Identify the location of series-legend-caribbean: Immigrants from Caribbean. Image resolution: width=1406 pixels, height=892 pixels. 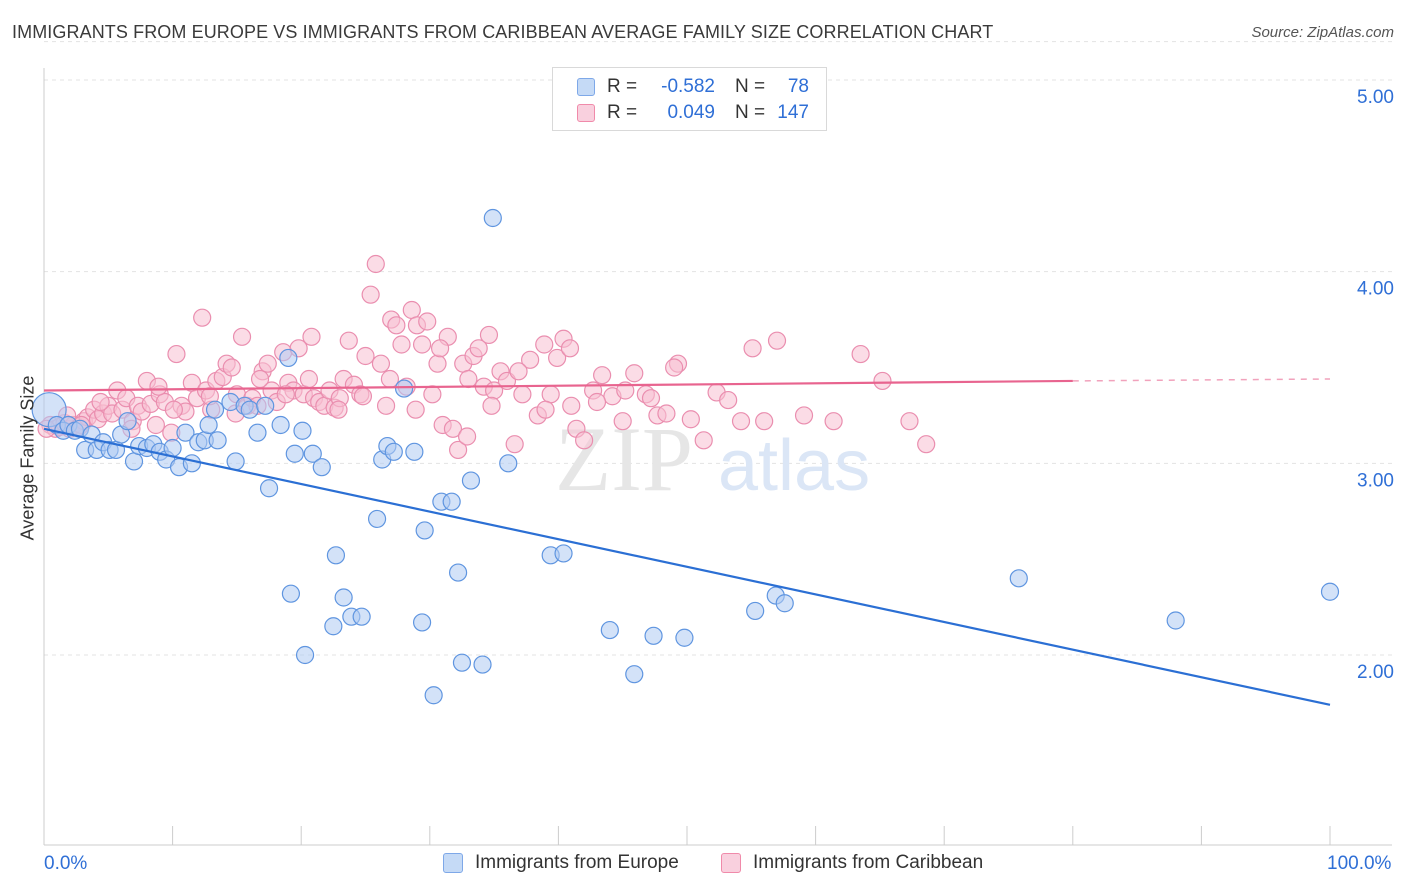
(852, 863).